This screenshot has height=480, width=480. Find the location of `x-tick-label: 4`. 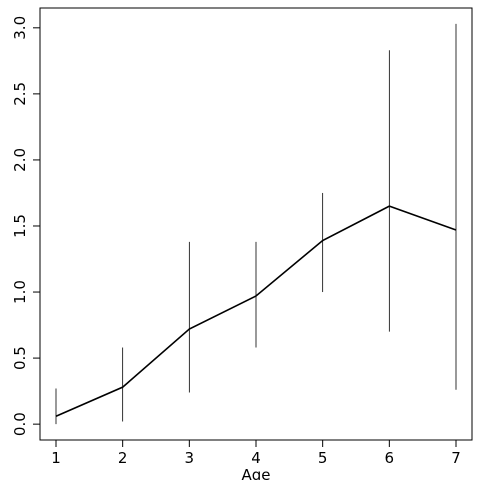

x-tick-label: 4 is located at coordinates (256, 458).